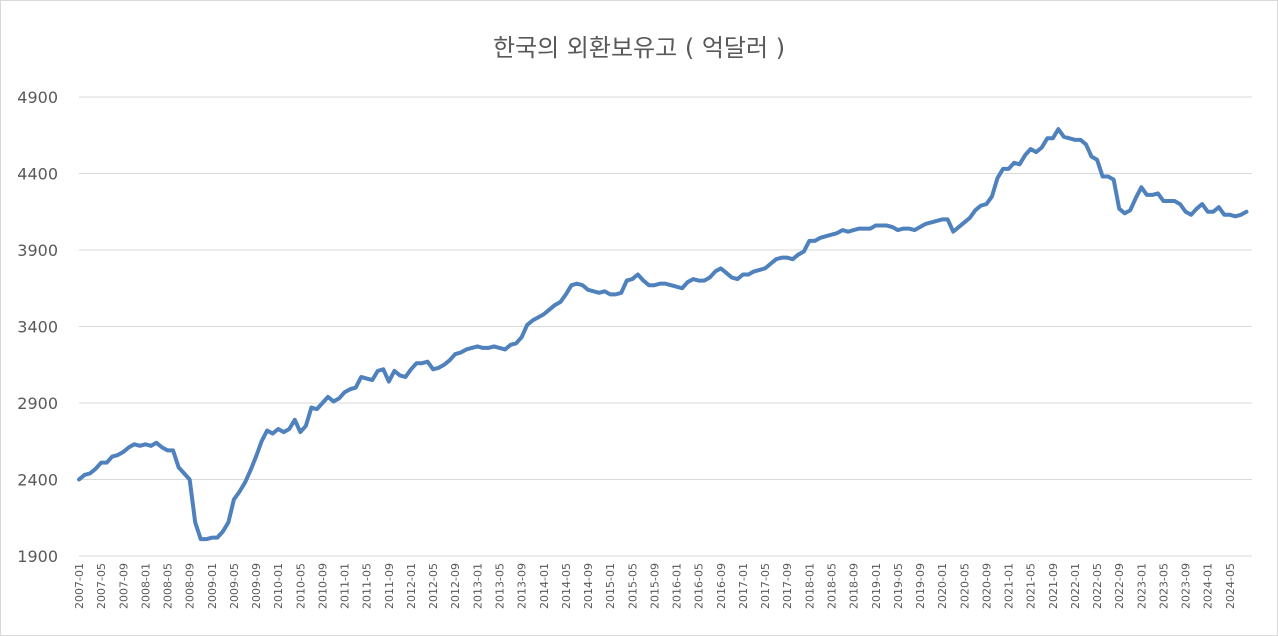 Image resolution: width=1278 pixels, height=636 pixels. I want to click on x-tick-label: 2019-05, so click(898, 586).